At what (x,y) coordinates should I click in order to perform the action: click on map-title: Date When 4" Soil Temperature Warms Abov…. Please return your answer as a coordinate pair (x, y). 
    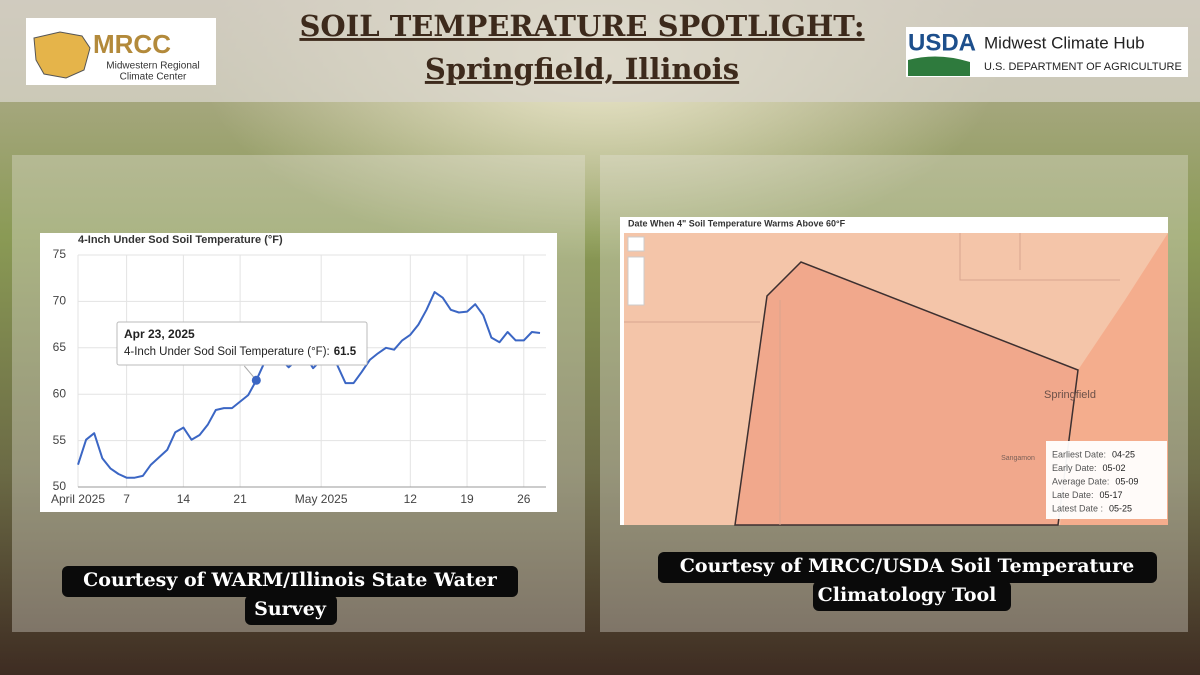
    Looking at the image, I should click on (737, 223).